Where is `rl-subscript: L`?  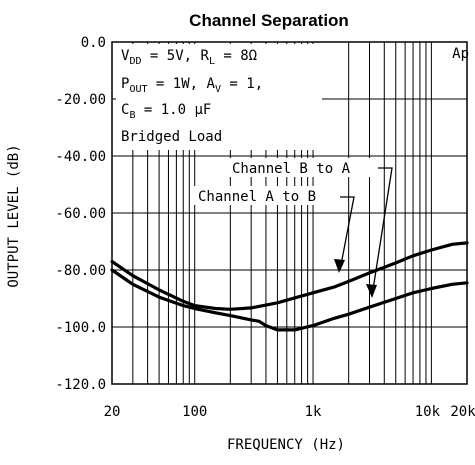 rl-subscript: L is located at coordinates (212, 61).